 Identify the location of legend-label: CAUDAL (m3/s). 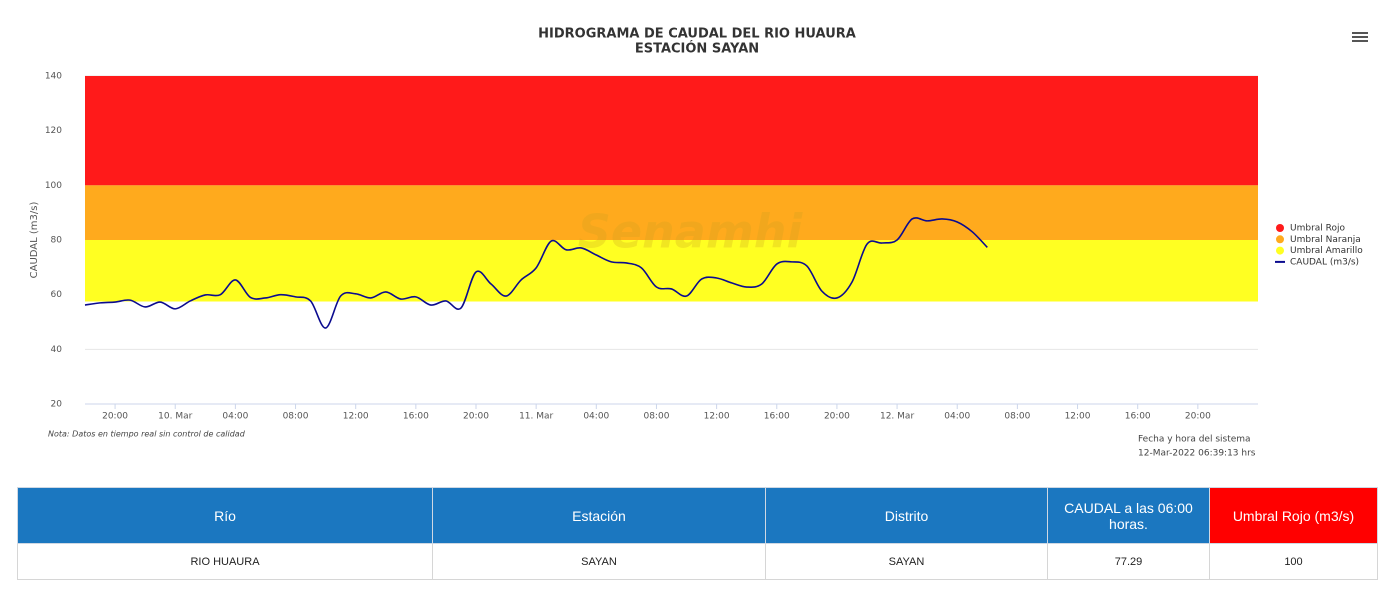
(1324, 262).